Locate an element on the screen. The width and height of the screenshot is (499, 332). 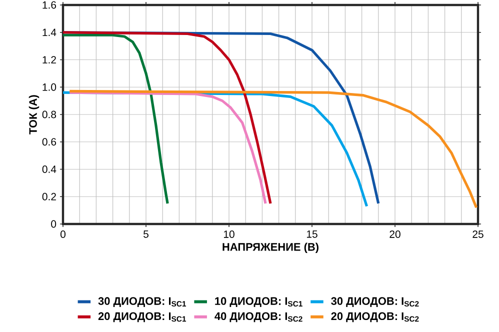
y-tick-label: 0.2 is located at coordinates (49, 196).